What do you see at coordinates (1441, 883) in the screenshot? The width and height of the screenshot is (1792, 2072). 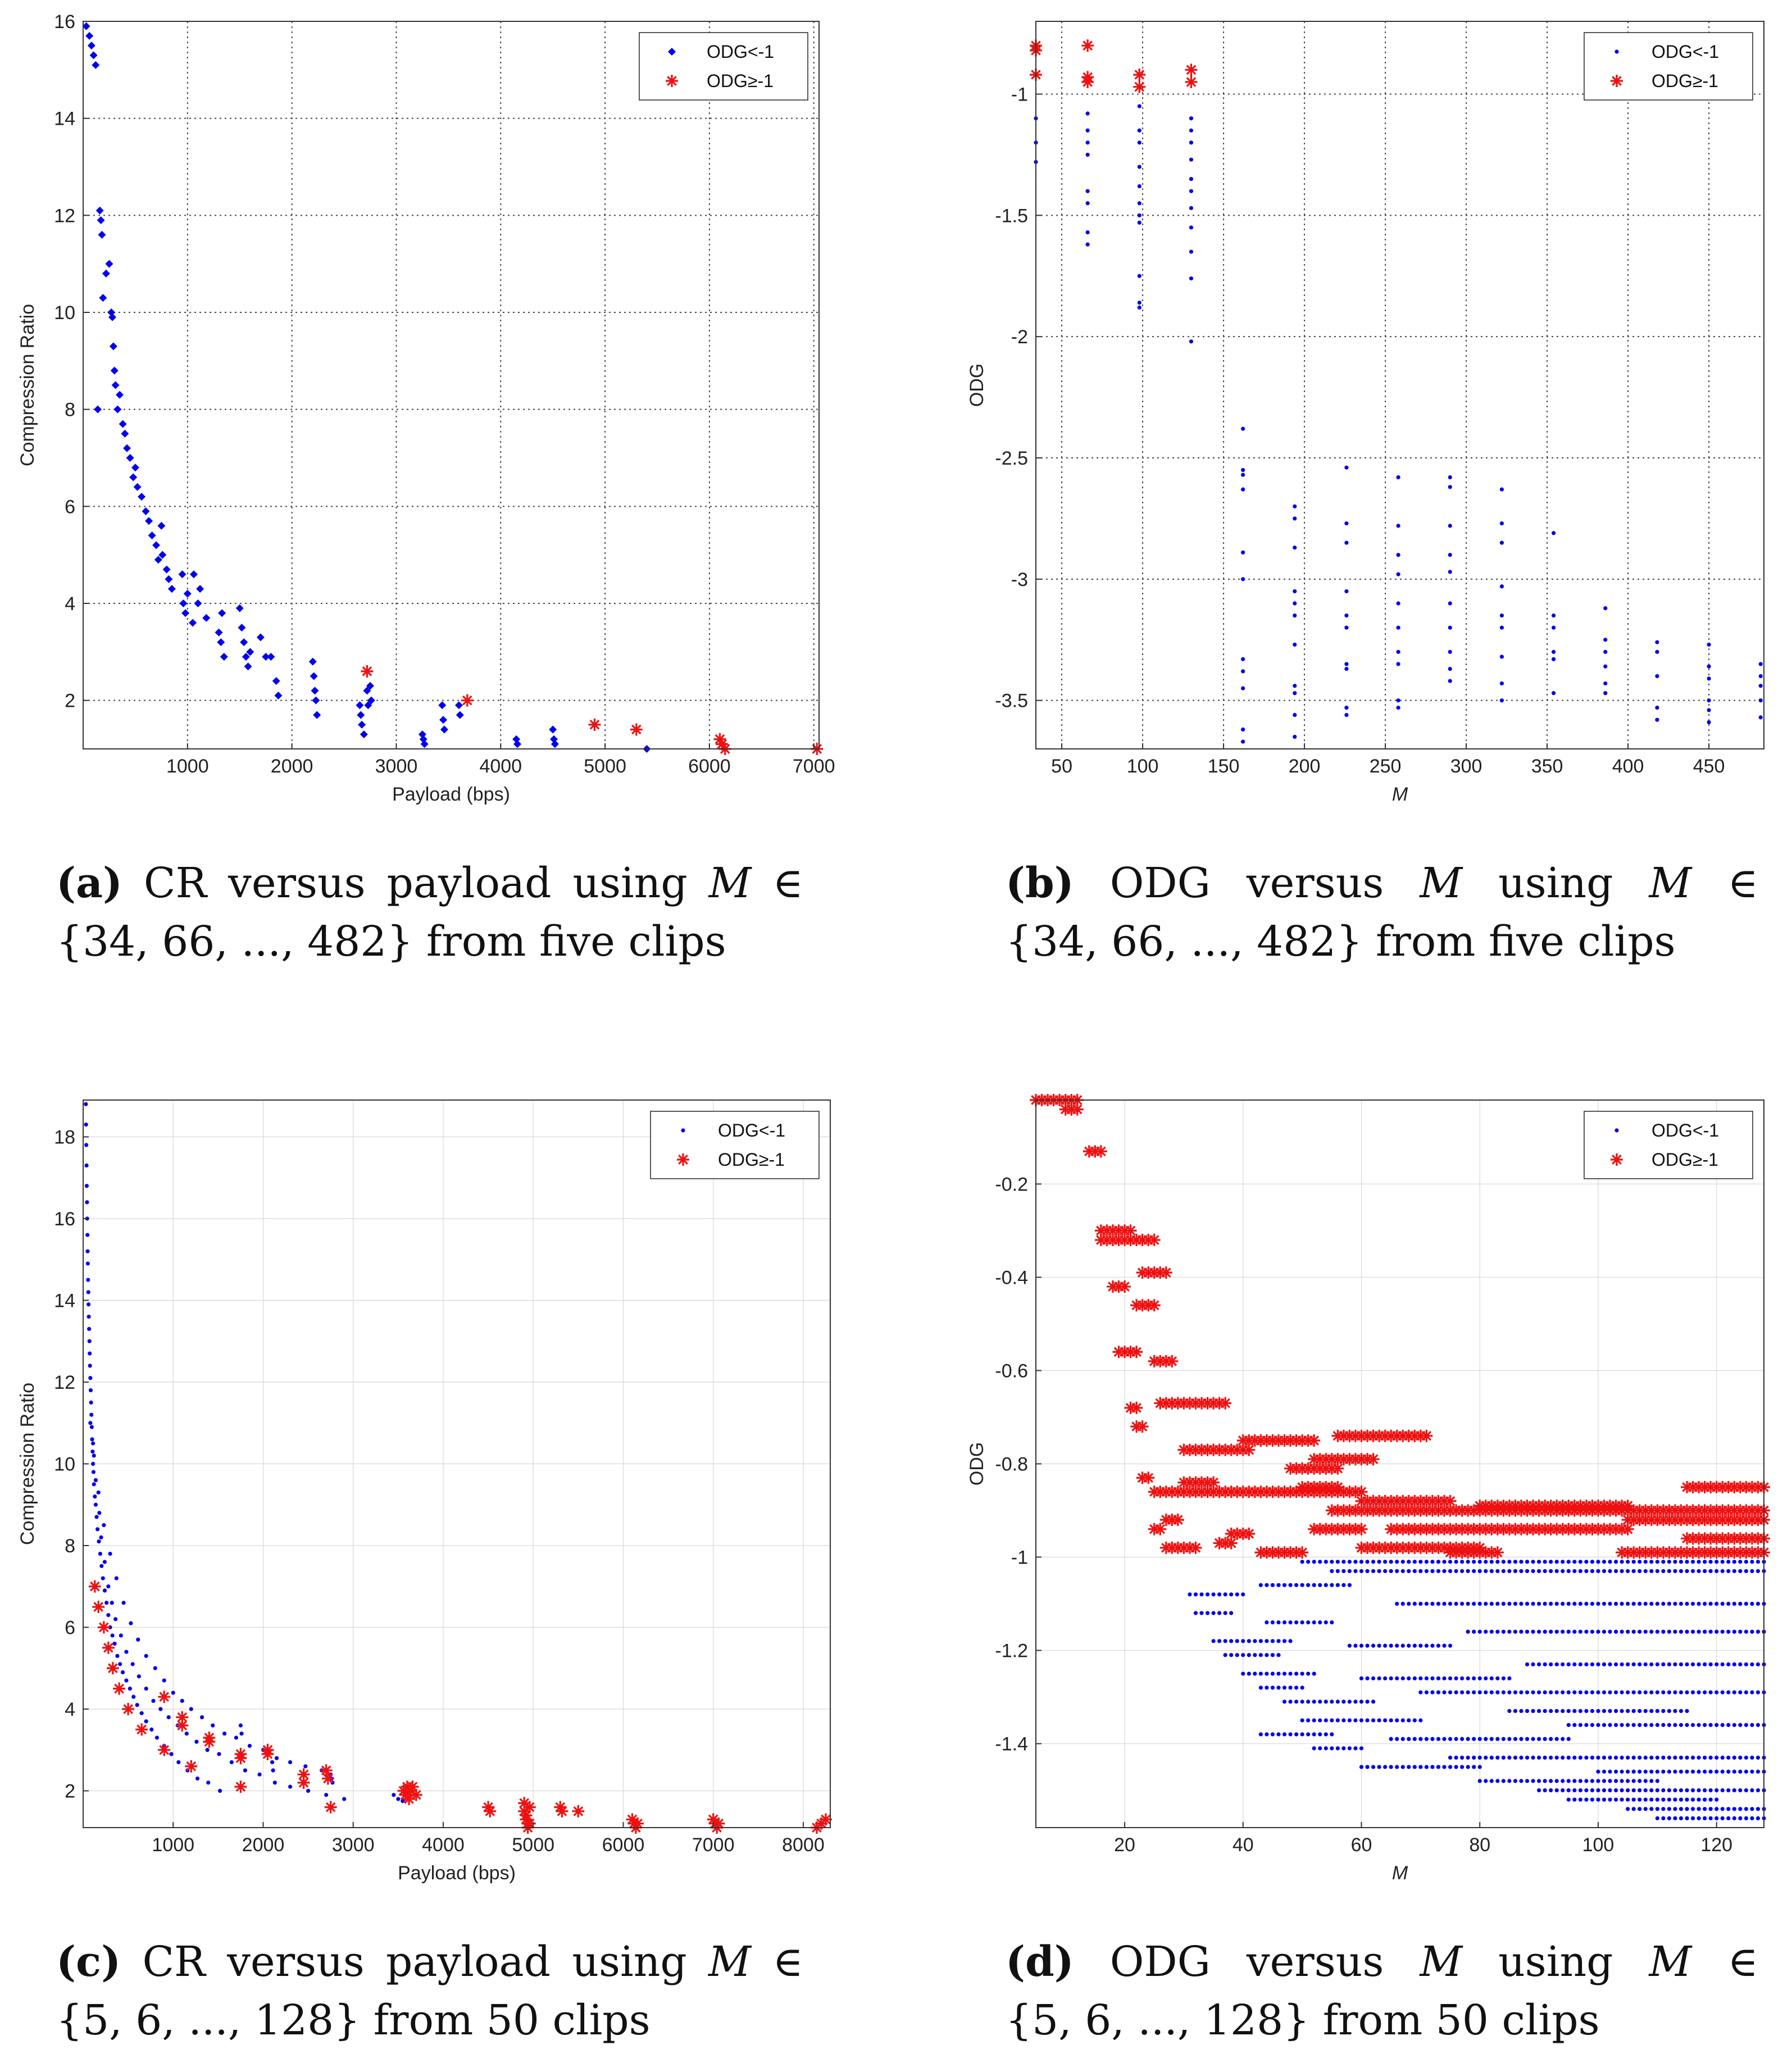 I see `caption-b-mid: M` at bounding box center [1441, 883].